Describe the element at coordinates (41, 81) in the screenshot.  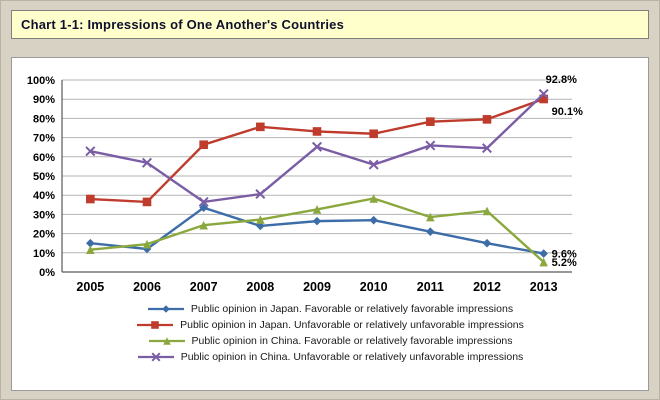
I see `svg-text: 100%` at that location.